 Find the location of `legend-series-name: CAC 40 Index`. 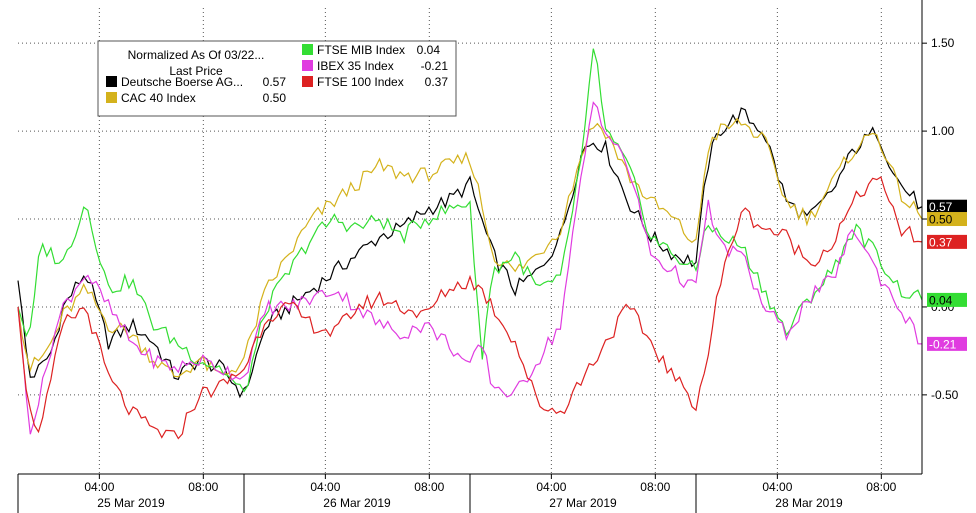

legend-series-name: CAC 40 Index is located at coordinates (158, 98).